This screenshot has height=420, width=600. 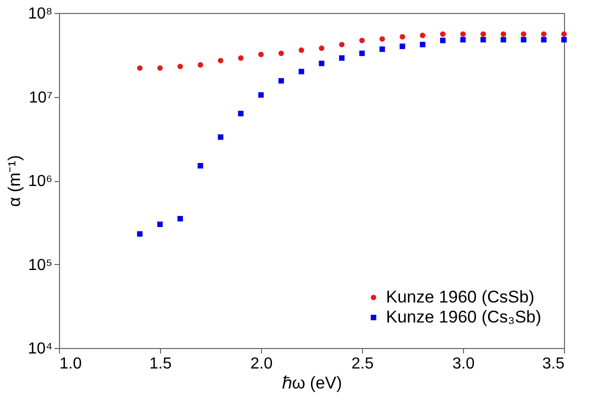 I want to click on x-tick-label: 1.5, so click(x=160, y=364).